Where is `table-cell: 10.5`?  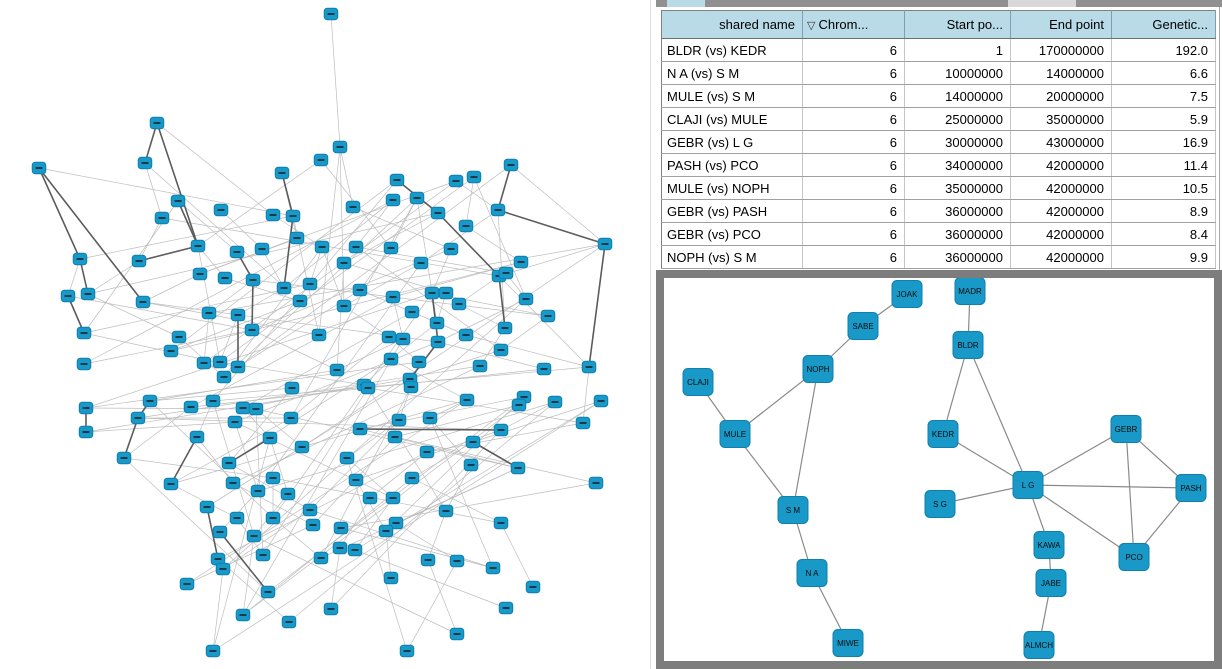 table-cell: 10.5 is located at coordinates (1163, 188).